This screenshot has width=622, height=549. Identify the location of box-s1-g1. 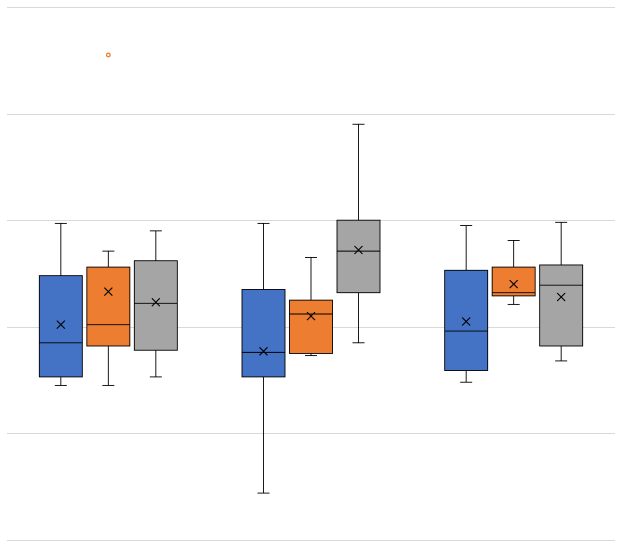
(60, 304).